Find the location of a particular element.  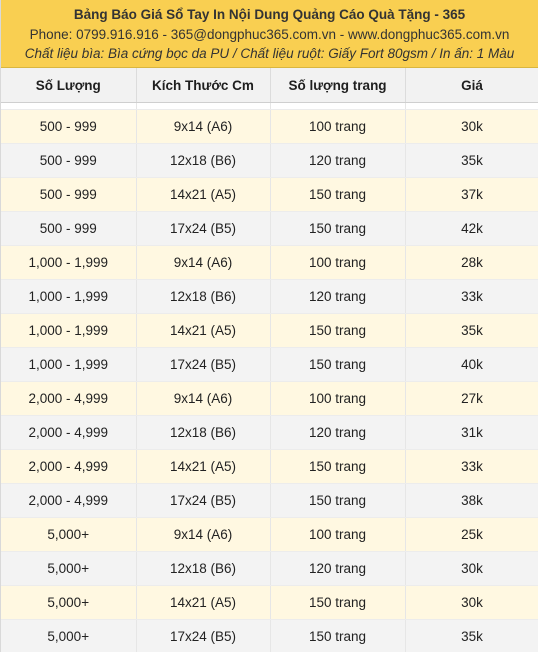

header-pages: Số lượng trang is located at coordinates (338, 85).